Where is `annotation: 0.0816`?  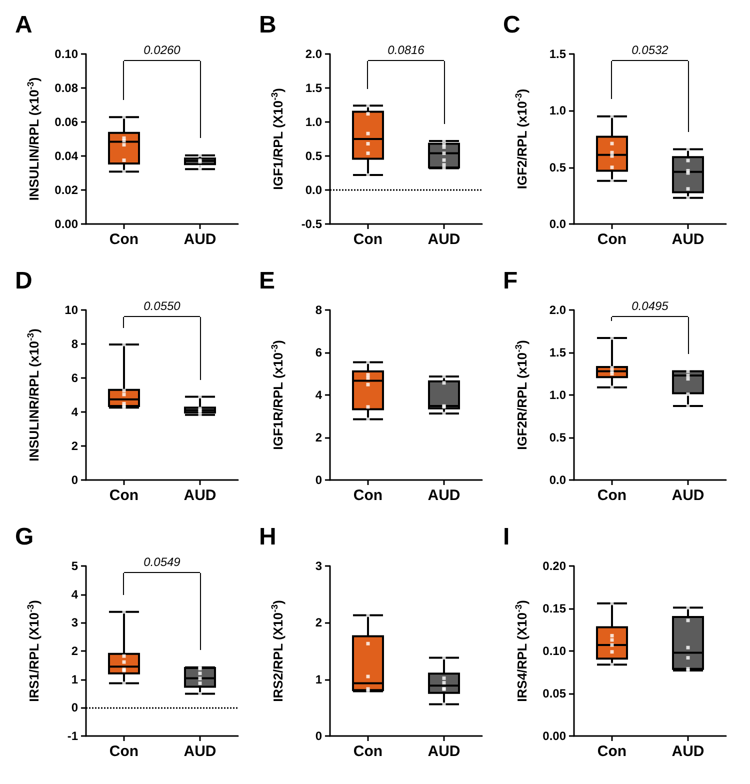 annotation: 0.0816 is located at coordinates (406, 50).